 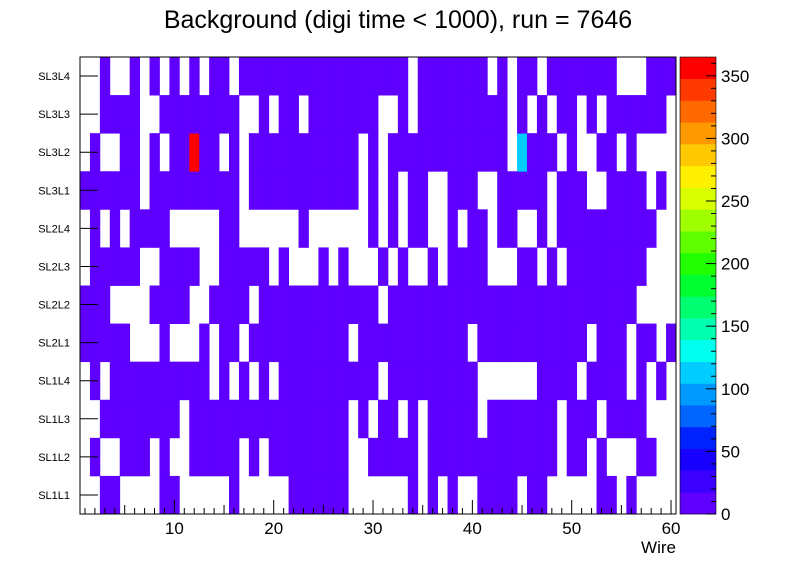 What do you see at coordinates (725, 514) in the screenshot?
I see `z-tick-label: 0` at bounding box center [725, 514].